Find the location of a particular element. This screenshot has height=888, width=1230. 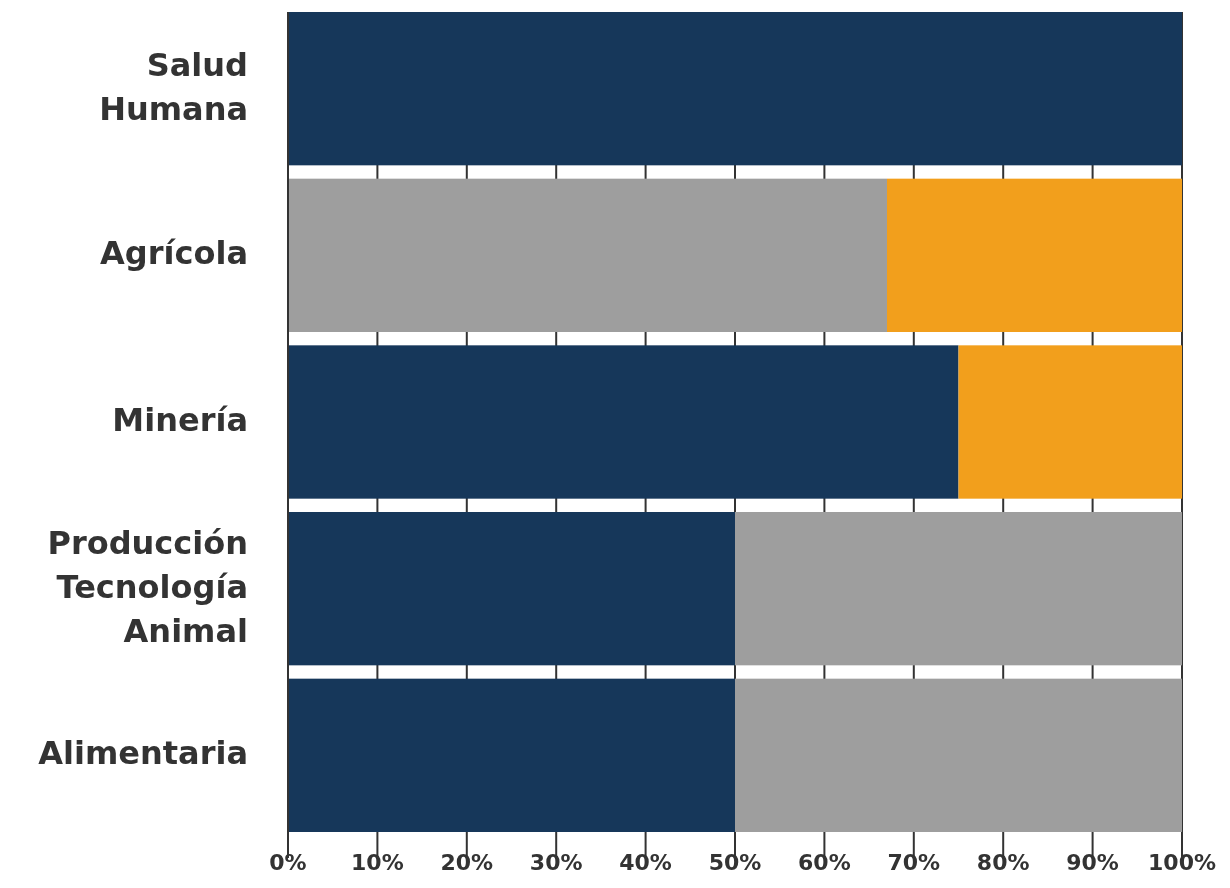

x-tick-label: 30% is located at coordinates (556, 862).